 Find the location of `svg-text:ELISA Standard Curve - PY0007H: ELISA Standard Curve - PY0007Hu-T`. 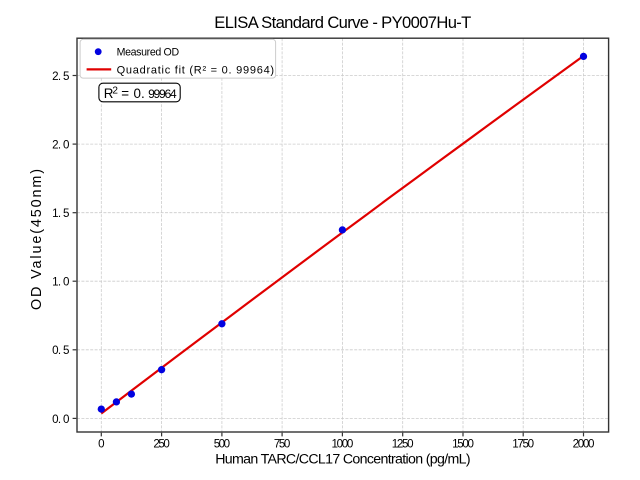

svg-text:ELISA Standard Curve - PY0007H: ELISA Standard Curve - PY0007Hu-T is located at coordinates (342, 22).